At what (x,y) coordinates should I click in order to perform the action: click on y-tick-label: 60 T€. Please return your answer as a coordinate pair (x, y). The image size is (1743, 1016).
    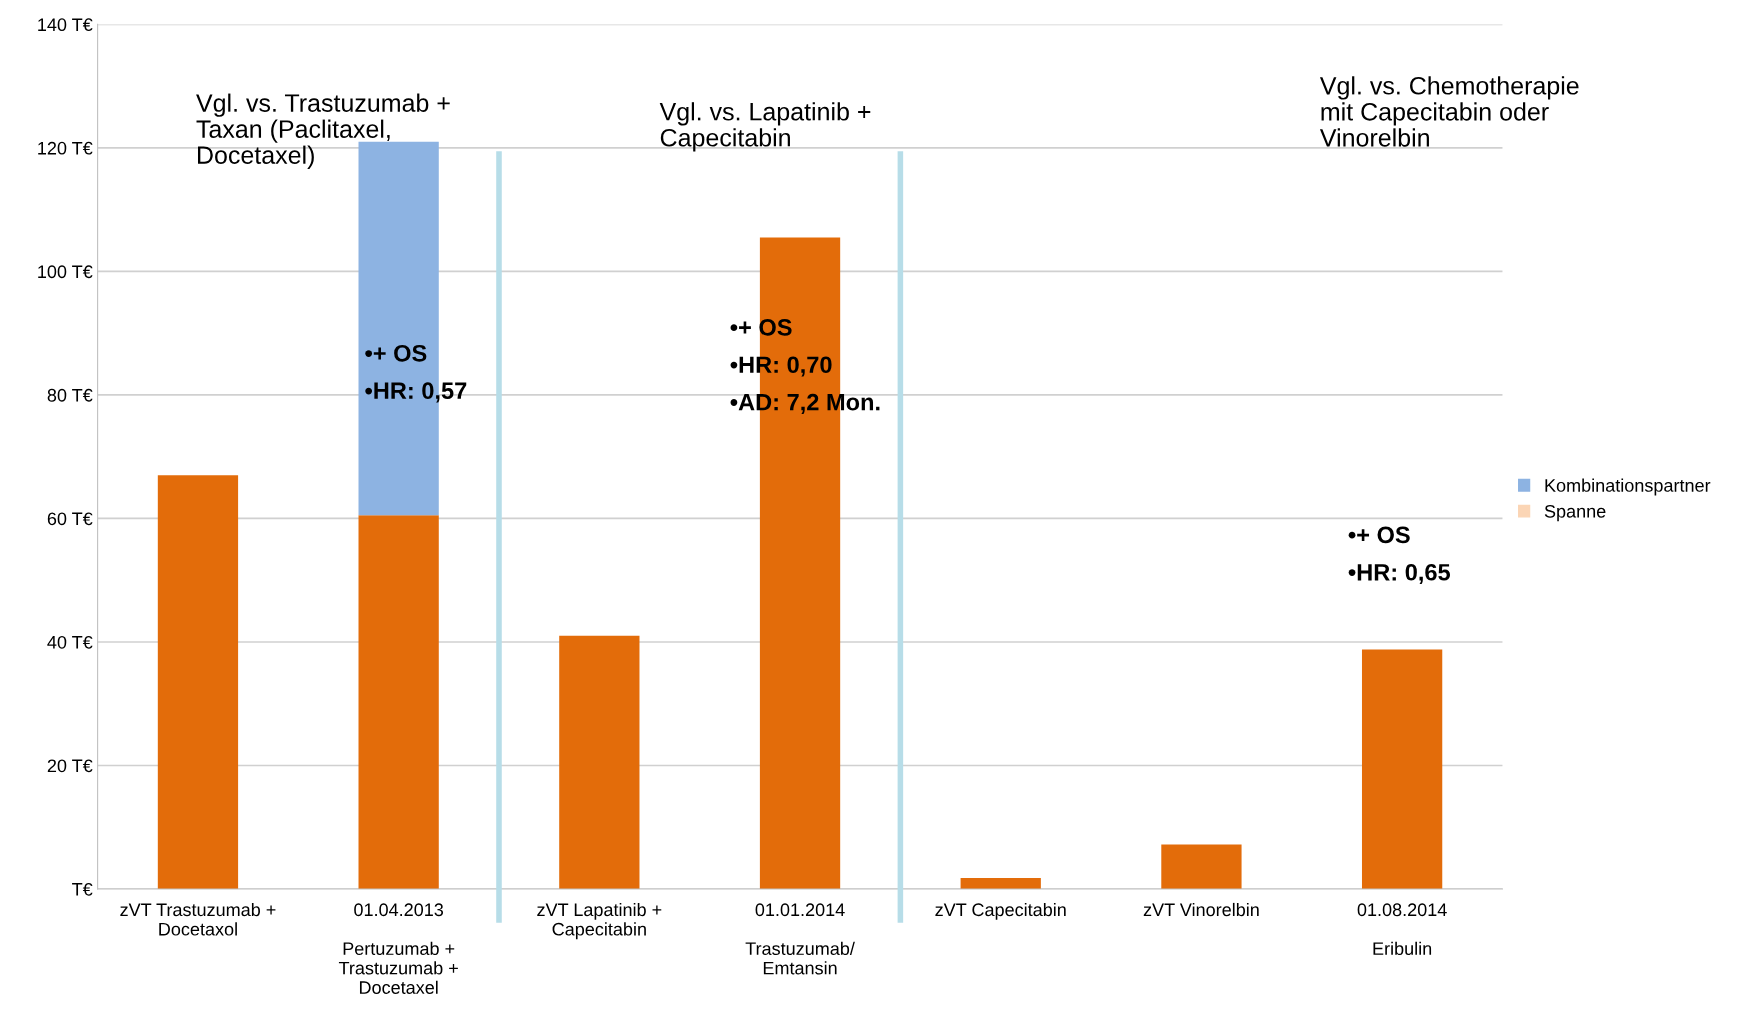
    Looking at the image, I should click on (70, 519).